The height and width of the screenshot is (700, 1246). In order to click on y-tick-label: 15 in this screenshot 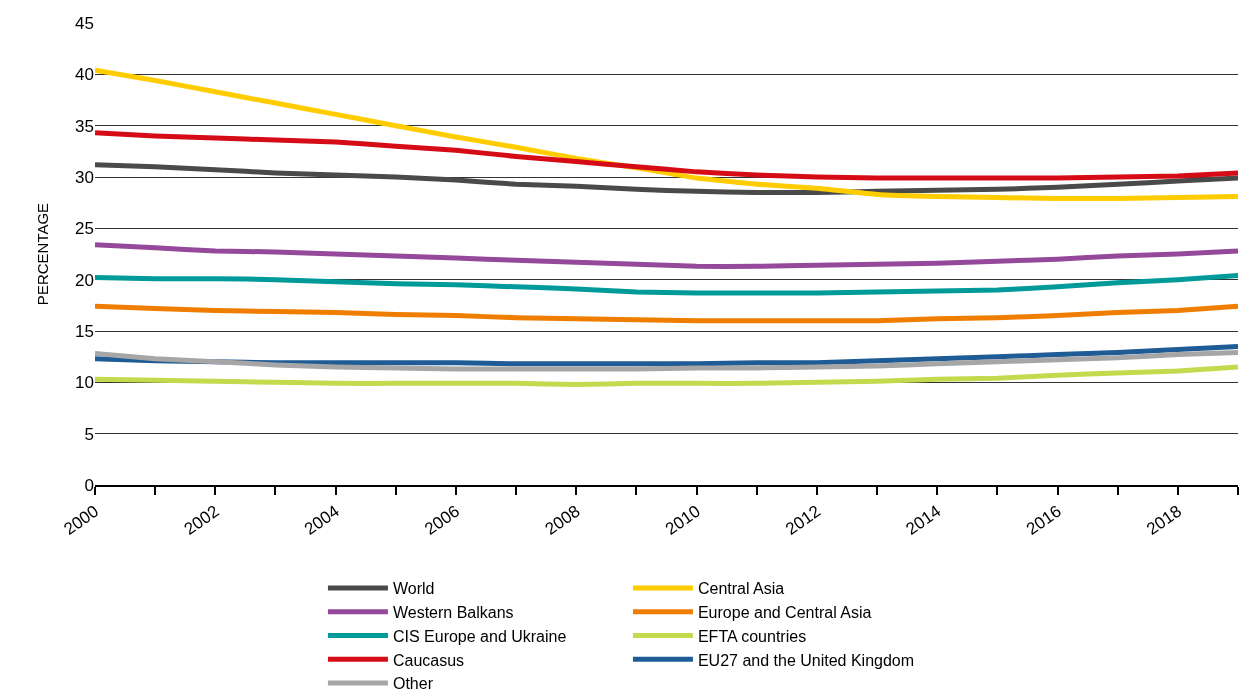, I will do `click(84, 331)`.